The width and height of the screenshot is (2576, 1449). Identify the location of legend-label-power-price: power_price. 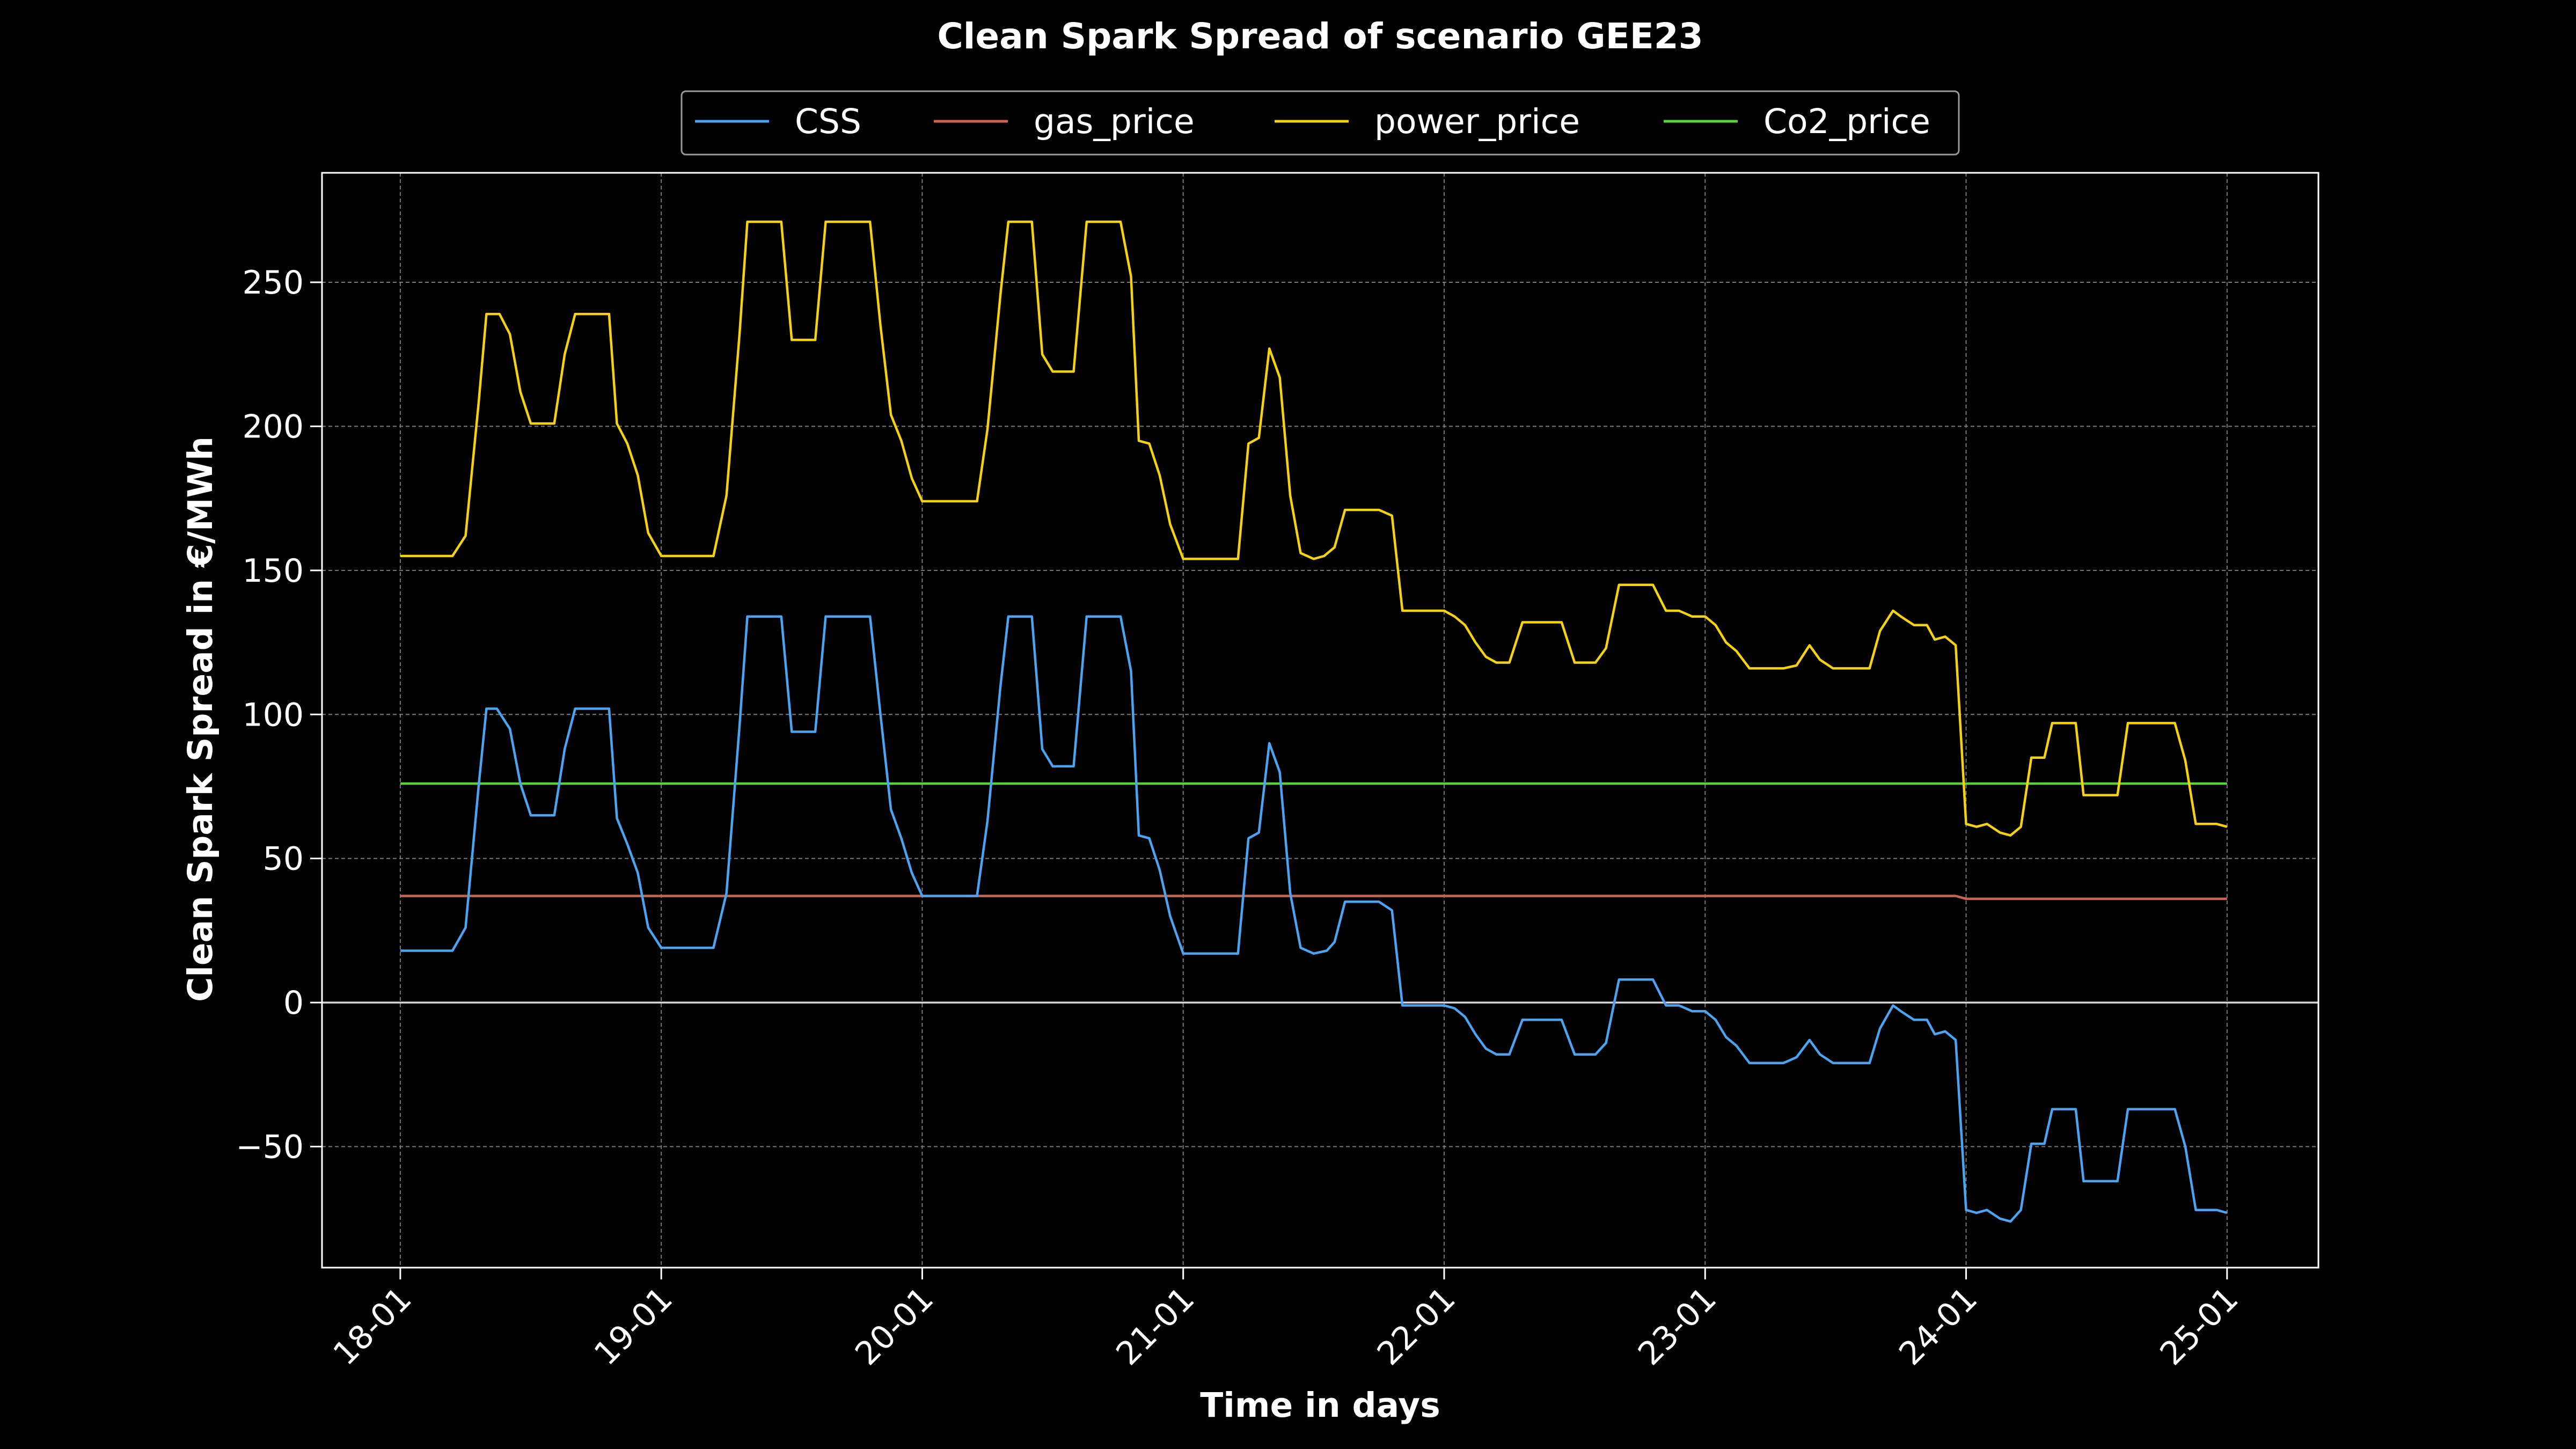
(1477, 121).